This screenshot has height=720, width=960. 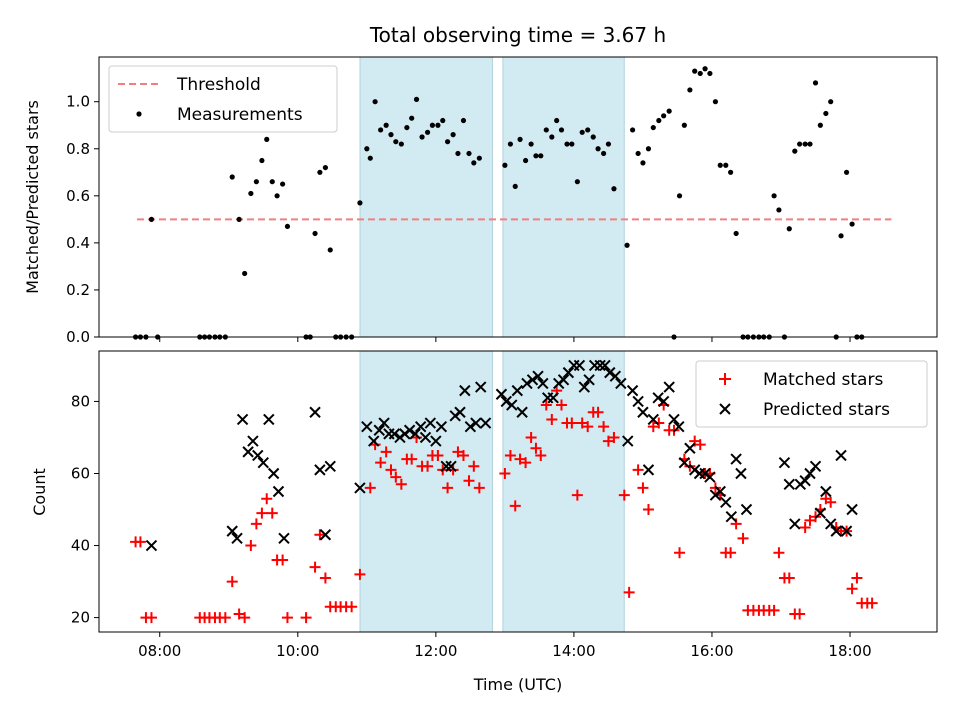 What do you see at coordinates (297, 651) in the screenshot?
I see `x-tick-label: 10:00` at bounding box center [297, 651].